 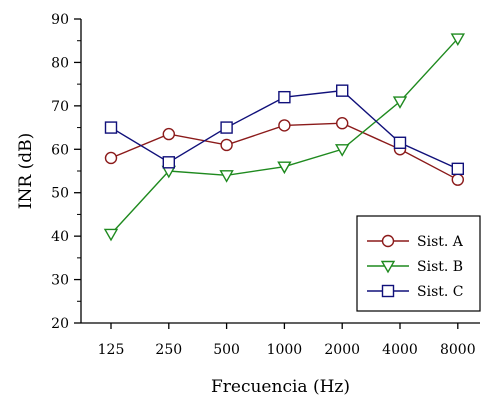 What do you see at coordinates (60, 324) in the screenshot?
I see `y-tick-label: 20` at bounding box center [60, 324].